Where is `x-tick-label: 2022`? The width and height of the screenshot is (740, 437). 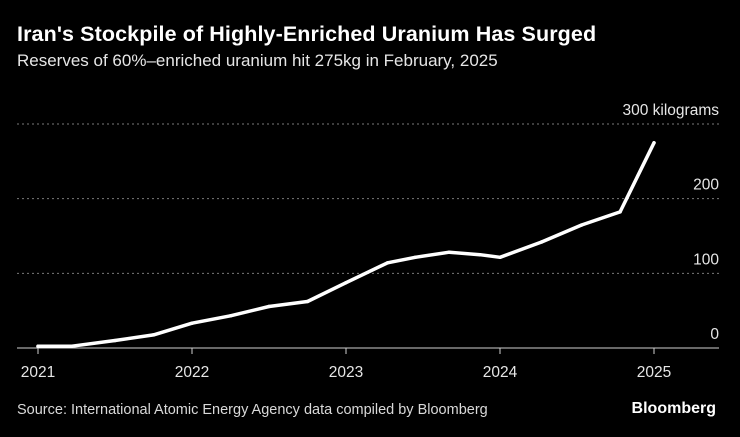 x-tick-label: 2022 is located at coordinates (192, 372).